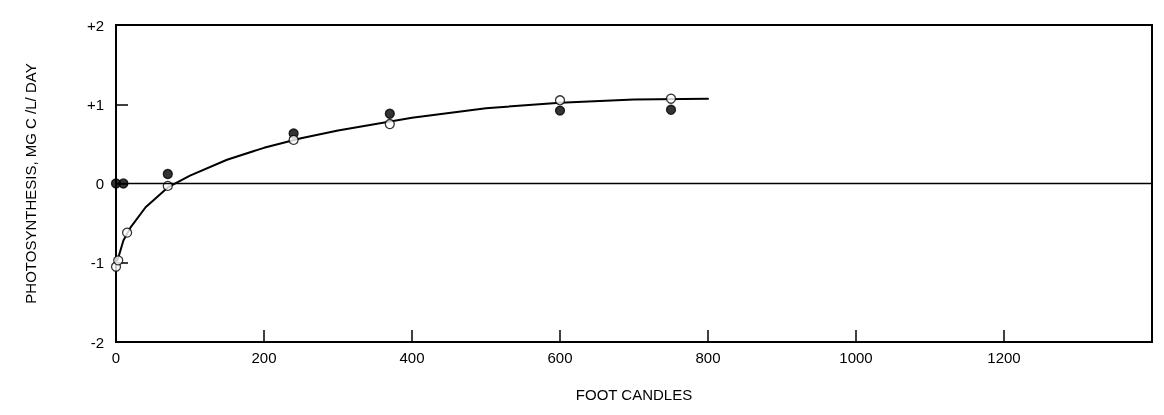 Image resolution: width=1164 pixels, height=415 pixels. Describe the element at coordinates (856, 357) in the screenshot. I see `x-tick-label: 1000` at that location.